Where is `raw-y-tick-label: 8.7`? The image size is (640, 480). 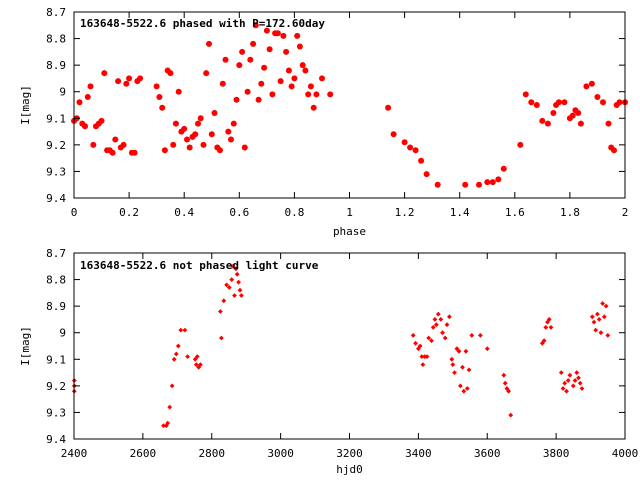
raw-y-tick-label: 8.7 is located at coordinates (56, 253).